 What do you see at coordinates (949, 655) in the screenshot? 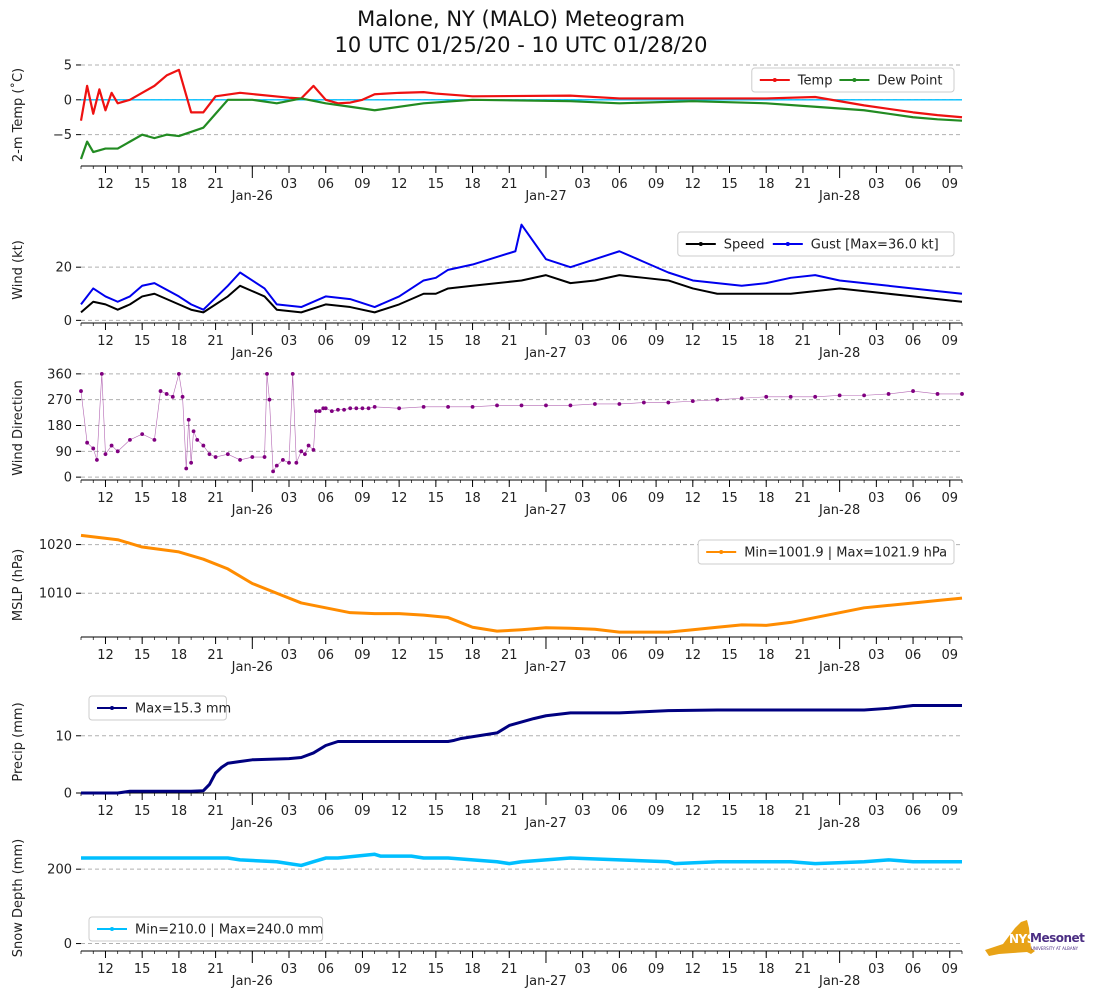
I see `mslp-xtick-label: 09` at bounding box center [949, 655].